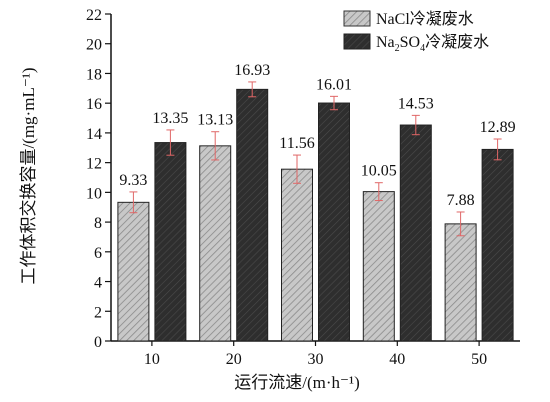  What do you see at coordinates (98, 342) in the screenshot?
I see `y-tick-label: 0` at bounding box center [98, 342].